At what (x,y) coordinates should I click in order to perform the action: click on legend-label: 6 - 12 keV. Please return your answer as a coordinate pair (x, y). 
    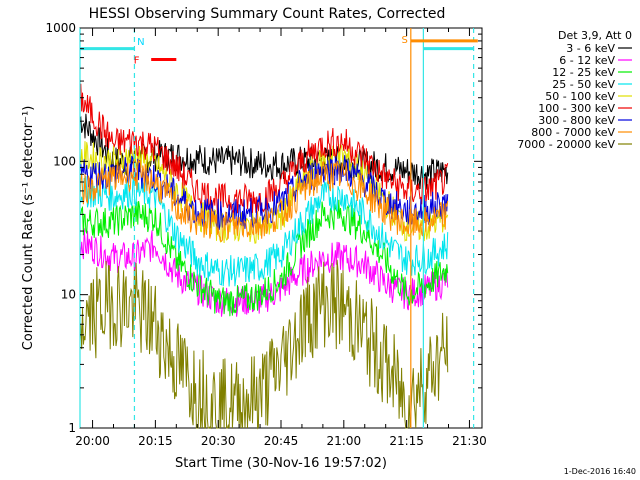
    Looking at the image, I should click on (587, 60).